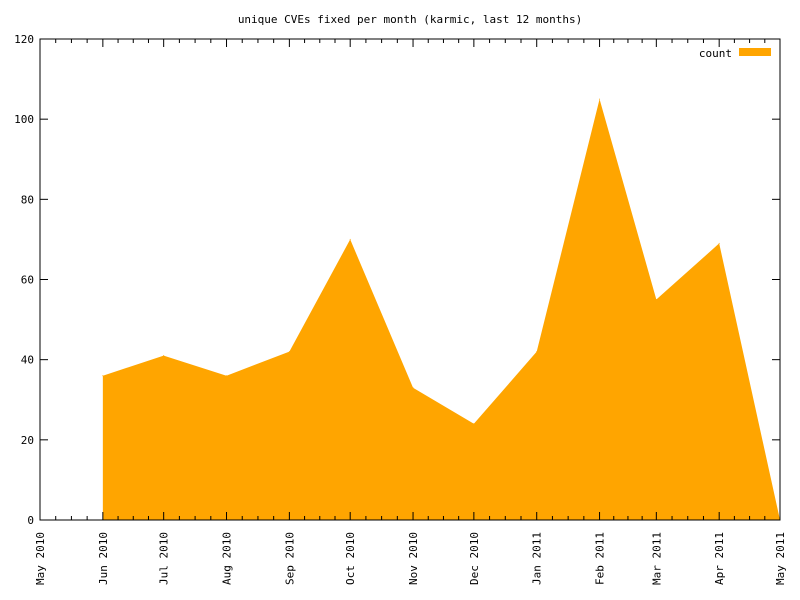 Image resolution: width=800 pixels, height=600 pixels. Describe the element at coordinates (227, 558) in the screenshot. I see `x-tick-label: Aug 2010` at that location.